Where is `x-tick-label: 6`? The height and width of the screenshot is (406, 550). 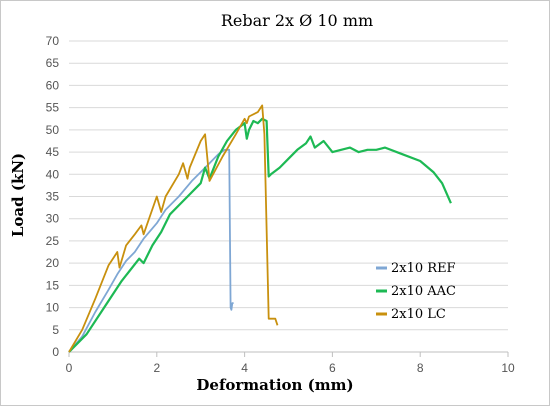 x-tick-label: 6 is located at coordinates (332, 368).